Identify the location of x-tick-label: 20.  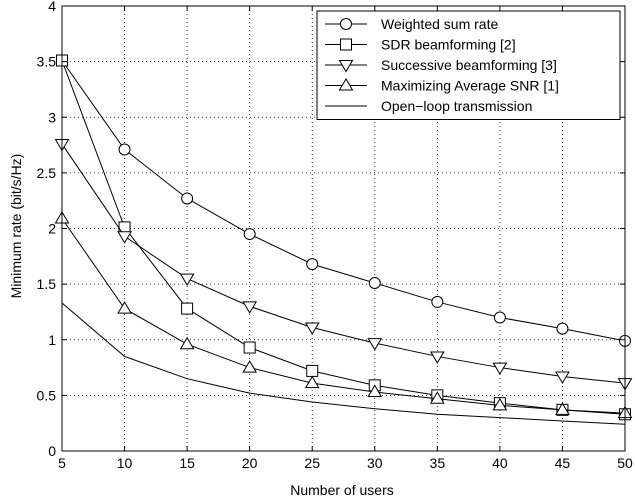
(250, 463).